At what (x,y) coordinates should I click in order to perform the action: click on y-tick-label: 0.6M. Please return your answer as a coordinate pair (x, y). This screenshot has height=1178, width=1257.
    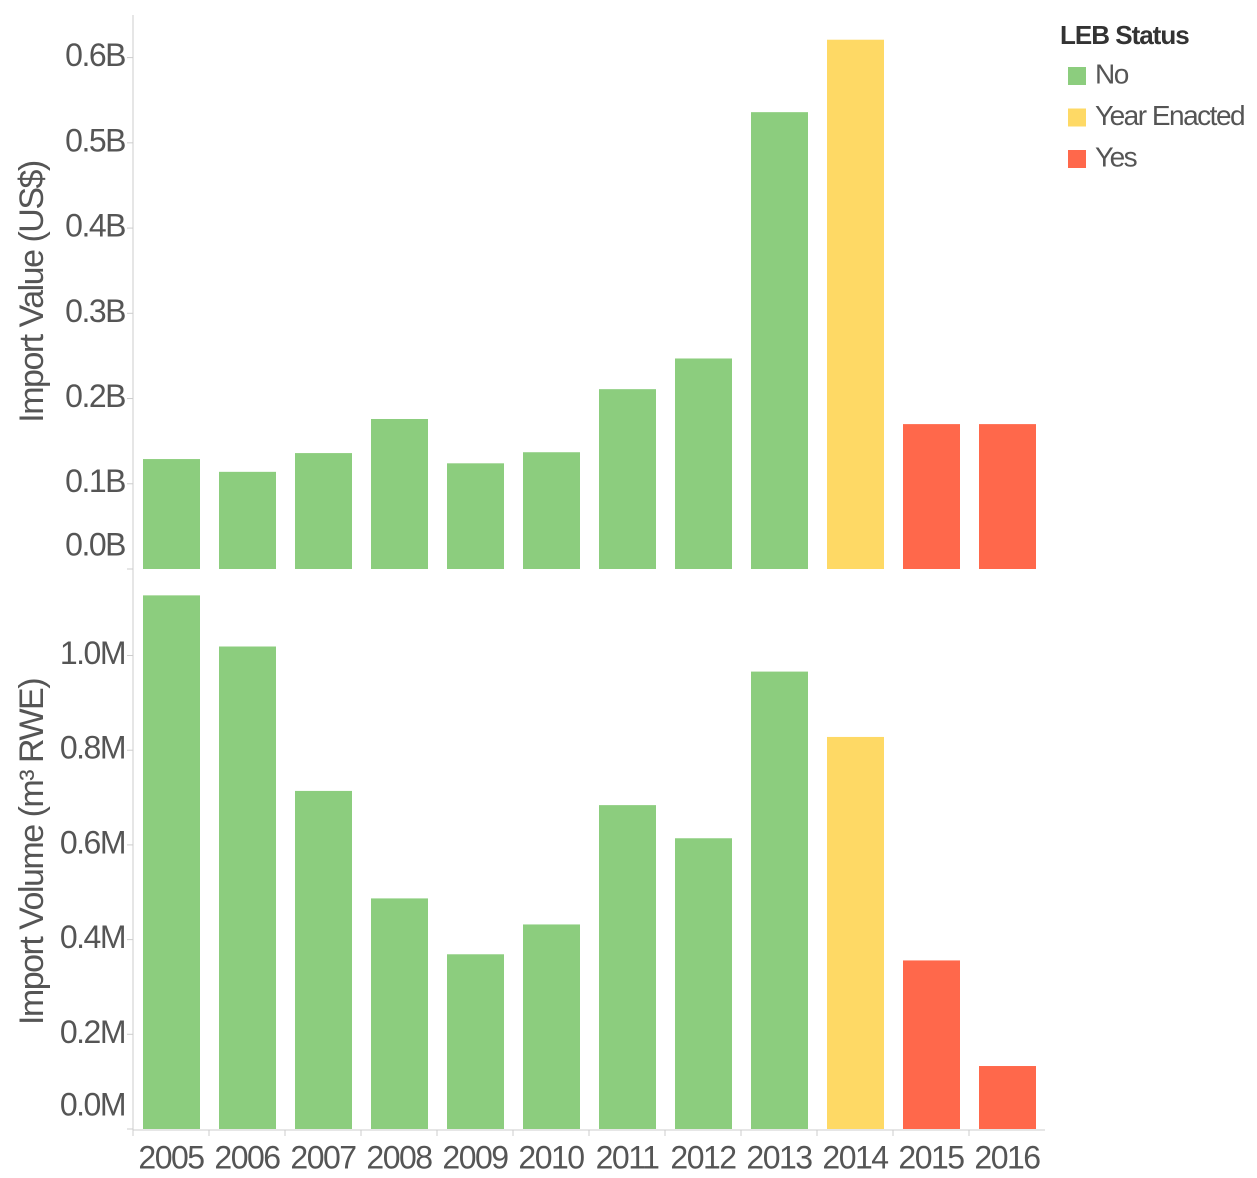
    Looking at the image, I should click on (92, 842).